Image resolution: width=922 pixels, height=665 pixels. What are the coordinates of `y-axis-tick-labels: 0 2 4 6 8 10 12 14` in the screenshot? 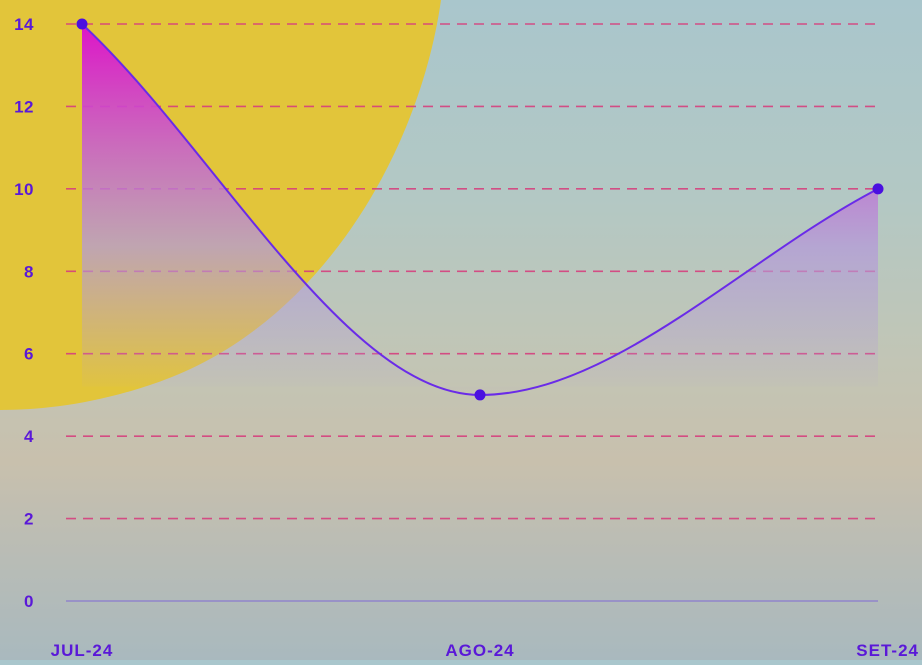 It's located at (24, 313).